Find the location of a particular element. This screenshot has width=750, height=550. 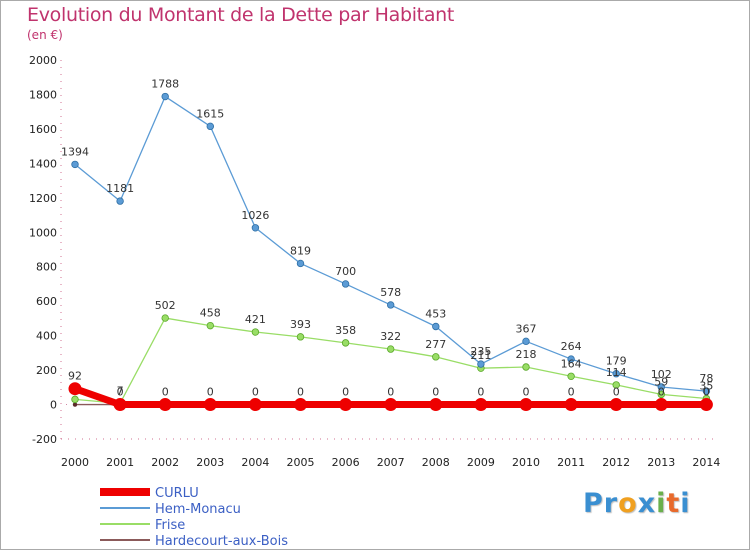

logo-letter: x is located at coordinates (647, 503).